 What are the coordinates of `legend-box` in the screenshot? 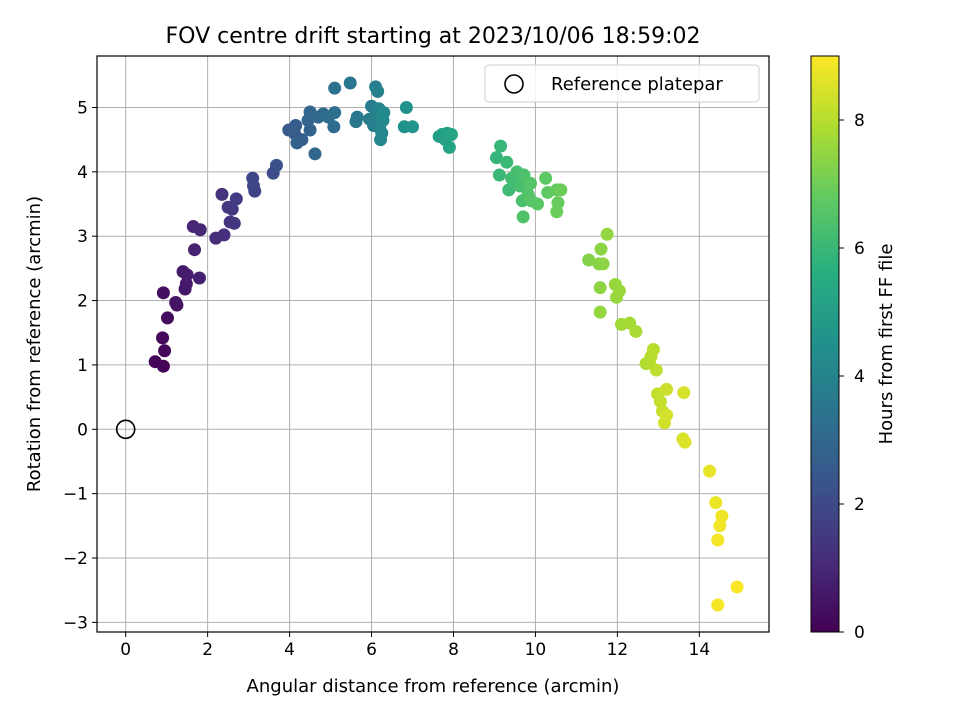 It's located at (622, 83).